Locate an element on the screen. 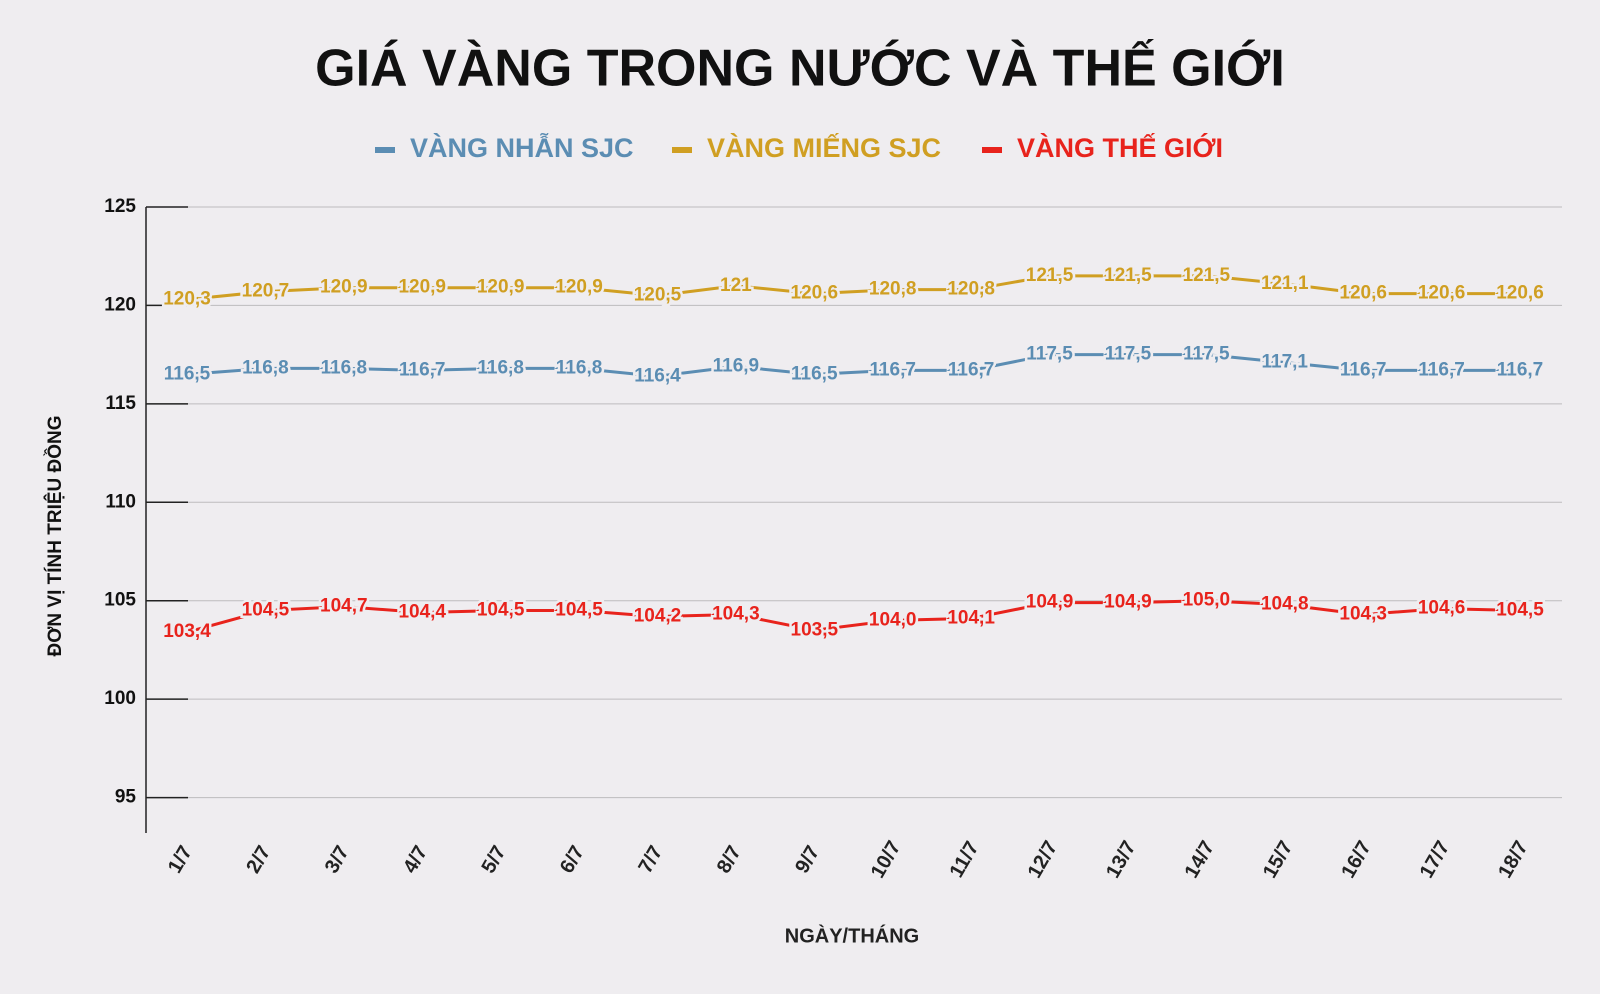 The height and width of the screenshot is (994, 1600). y-tick-label: 120 is located at coordinates (120, 304).